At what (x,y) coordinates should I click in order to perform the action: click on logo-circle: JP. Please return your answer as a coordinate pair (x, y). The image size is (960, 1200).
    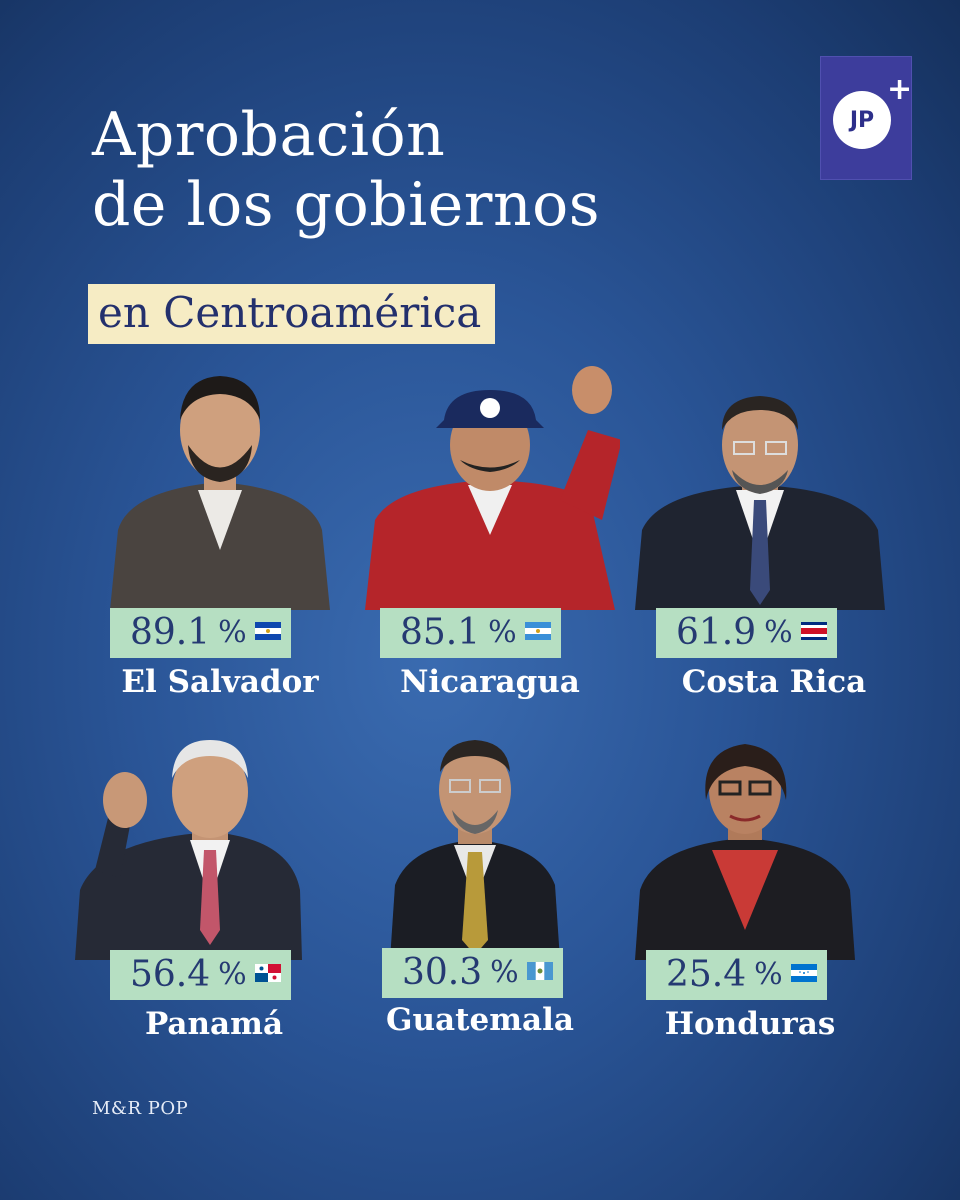
    Looking at the image, I should click on (862, 120).